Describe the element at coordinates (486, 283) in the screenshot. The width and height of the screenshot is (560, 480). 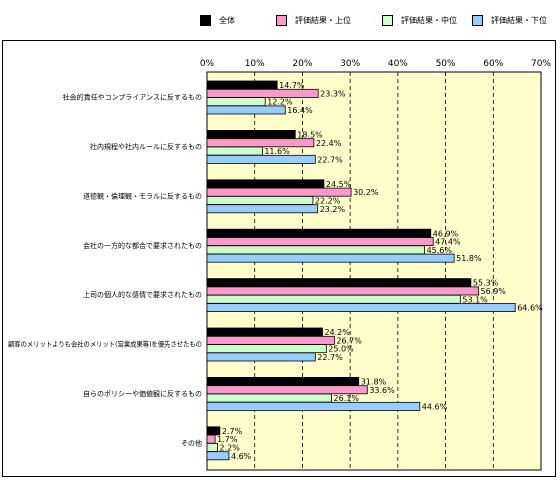
I see `data-label: 55.3%` at that location.